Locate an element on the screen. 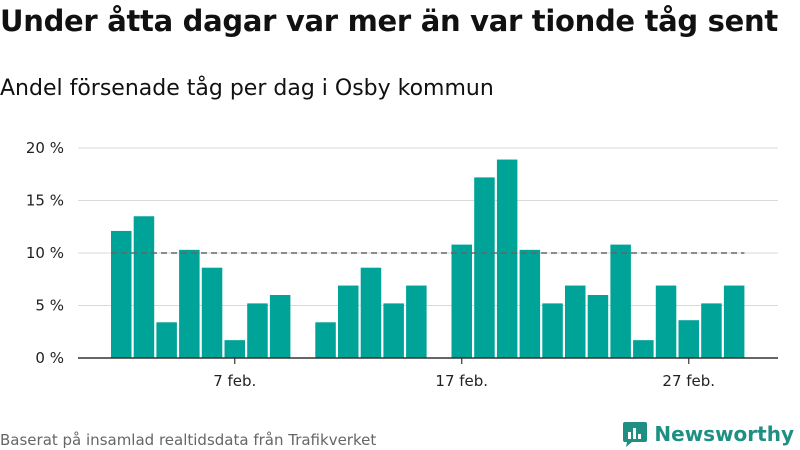 Image resolution: width=800 pixels, height=450 pixels. x-tick-label: 17 feb. is located at coordinates (461, 381).